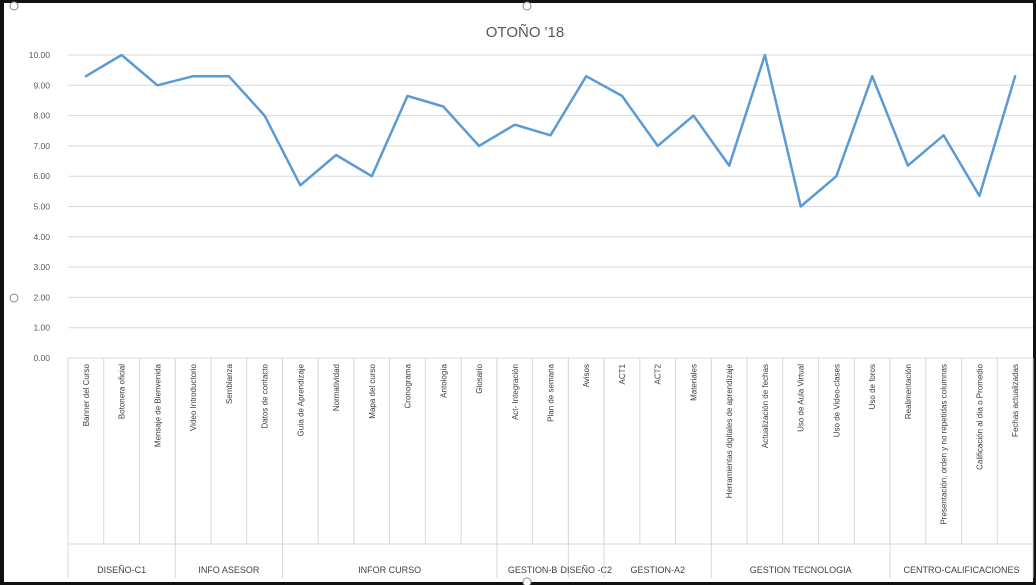 Image resolution: width=1036 pixels, height=585 pixels. Describe the element at coordinates (40, 55) in the screenshot. I see `y-tick-label: 10.00` at that location.